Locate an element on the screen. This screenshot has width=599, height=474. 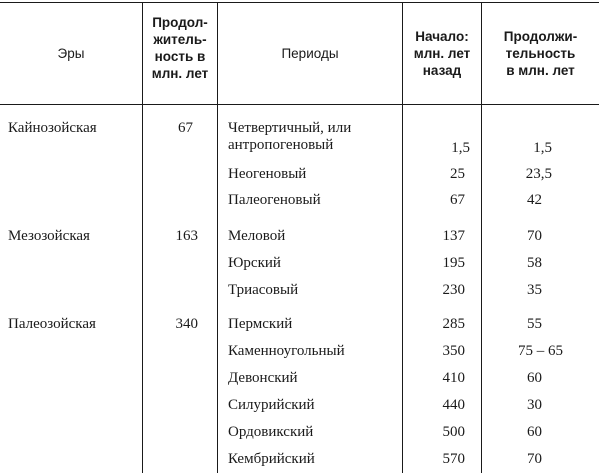
period-name: Меловой is located at coordinates (257, 236).